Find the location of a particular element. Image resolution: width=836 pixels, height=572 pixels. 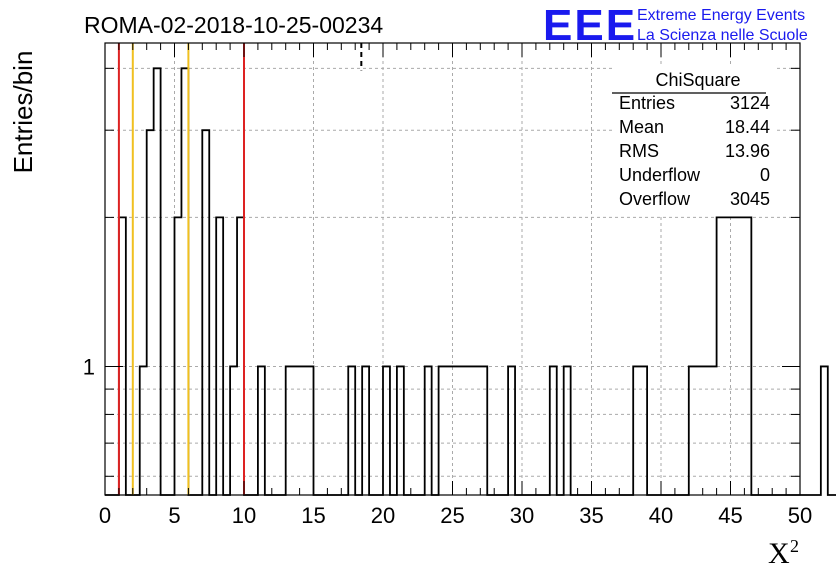

x-axis-label: X 2 is located at coordinates (783, 553).